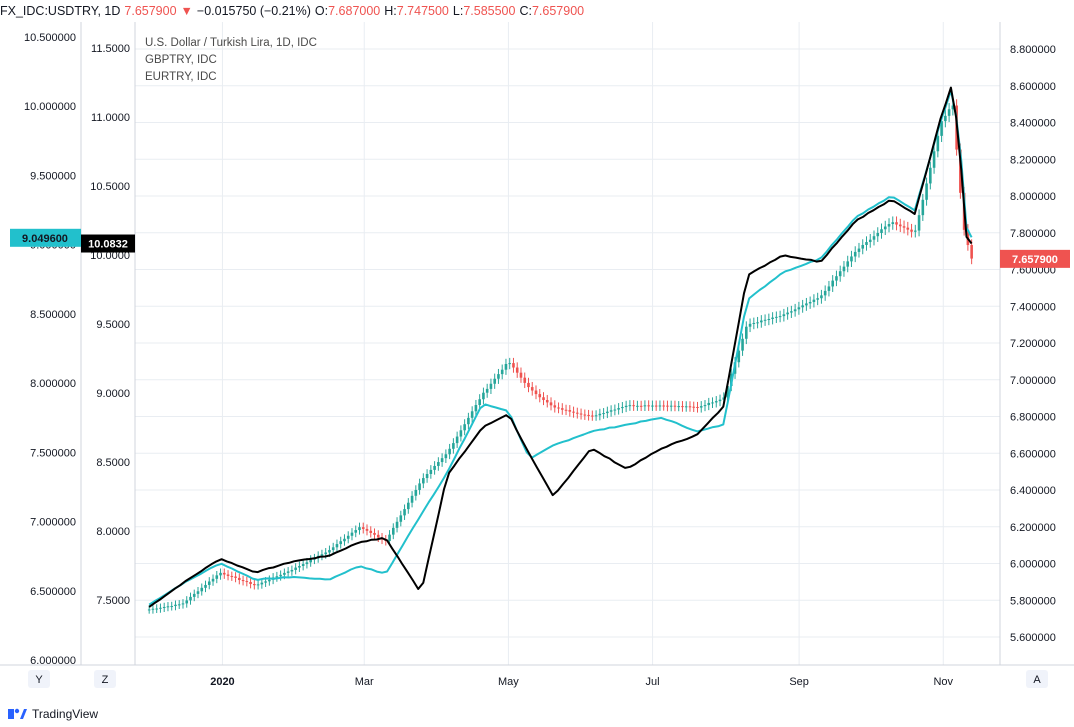  I want to click on brand-name: TradingView, so click(65, 714).